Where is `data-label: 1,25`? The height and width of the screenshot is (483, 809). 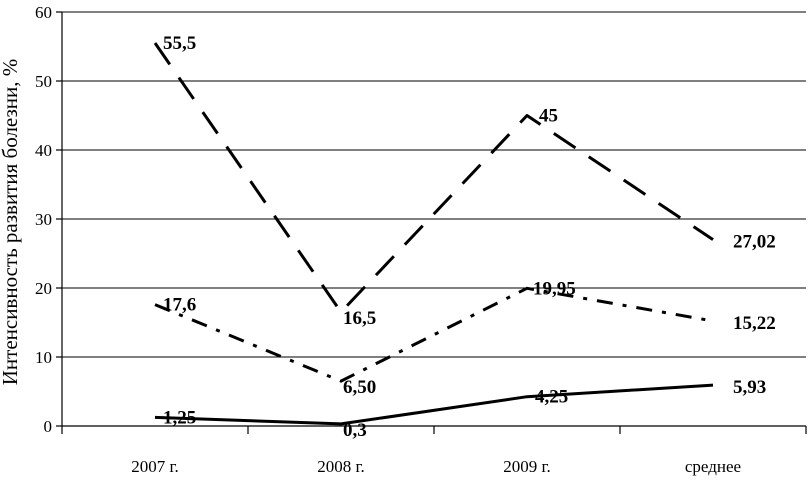
data-label: 1,25 is located at coordinates (179, 417).